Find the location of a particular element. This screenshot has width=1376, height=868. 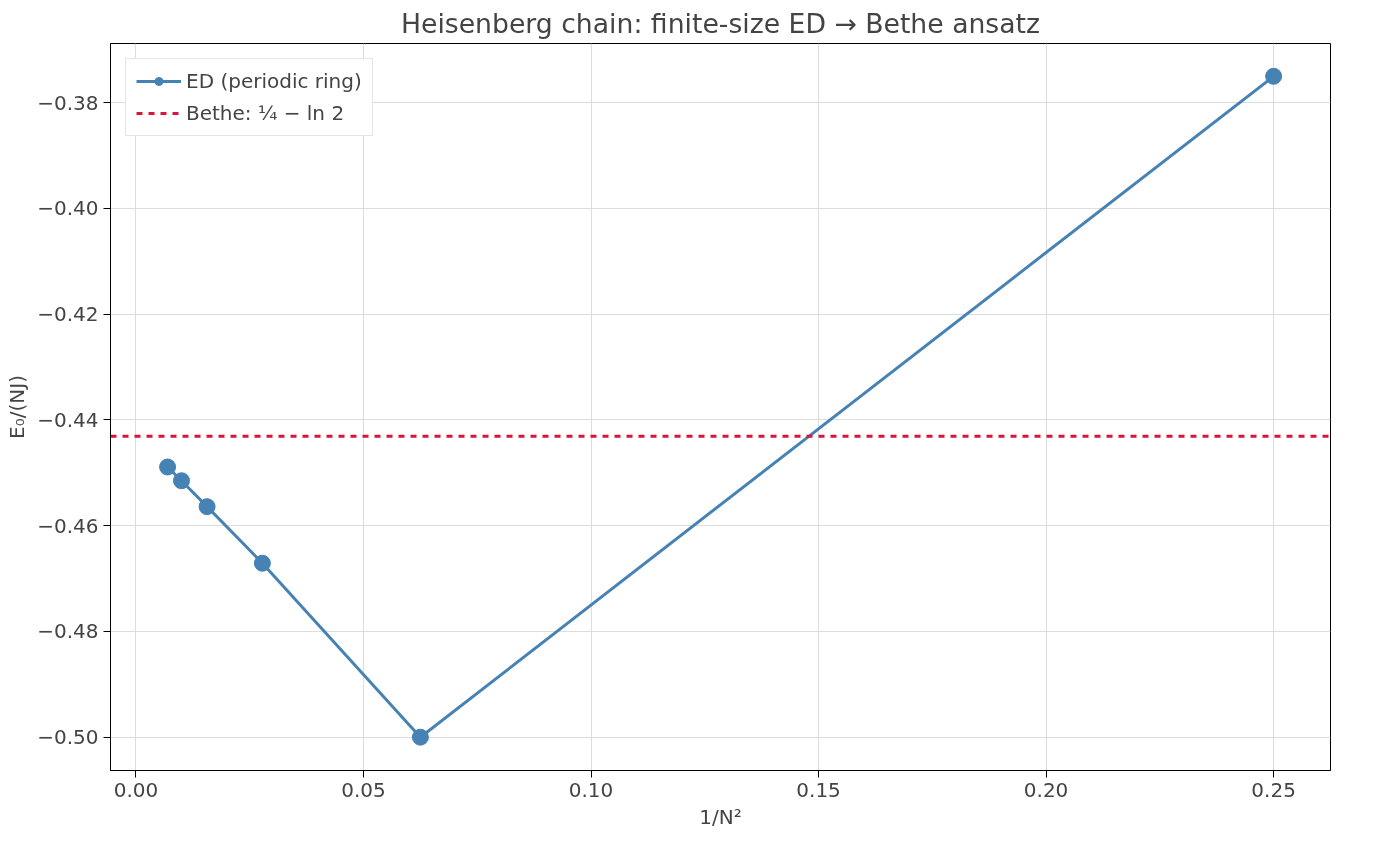

x-tick-label: 0.25 is located at coordinates (1273, 789).